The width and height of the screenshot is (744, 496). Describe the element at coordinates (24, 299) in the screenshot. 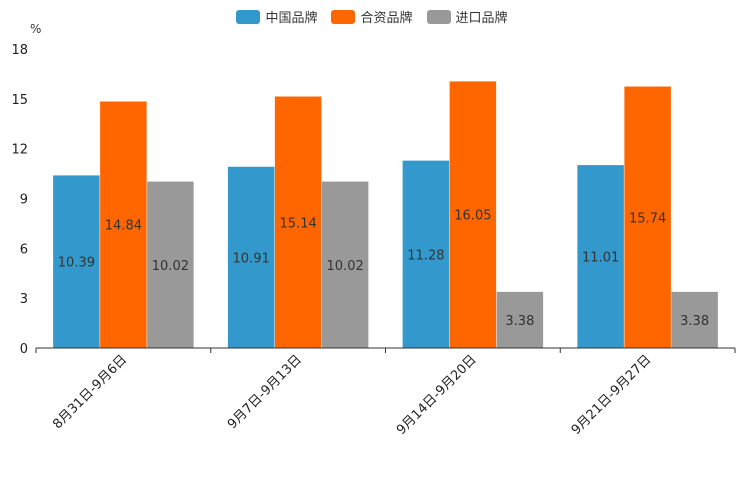

I see `y-tick-label: 3` at that location.